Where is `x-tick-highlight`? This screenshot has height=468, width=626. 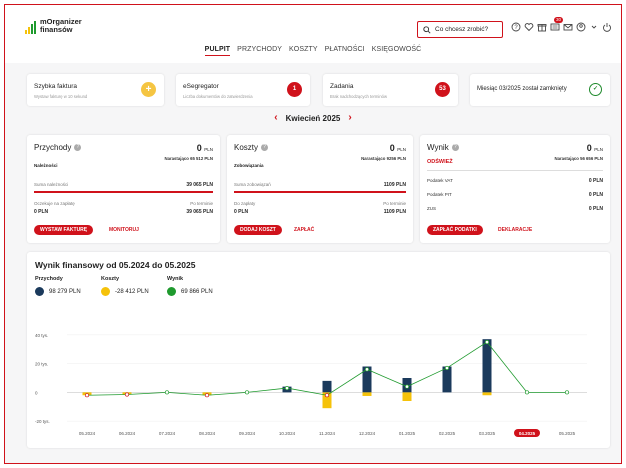 x-tick-highlight is located at coordinates (527, 433).